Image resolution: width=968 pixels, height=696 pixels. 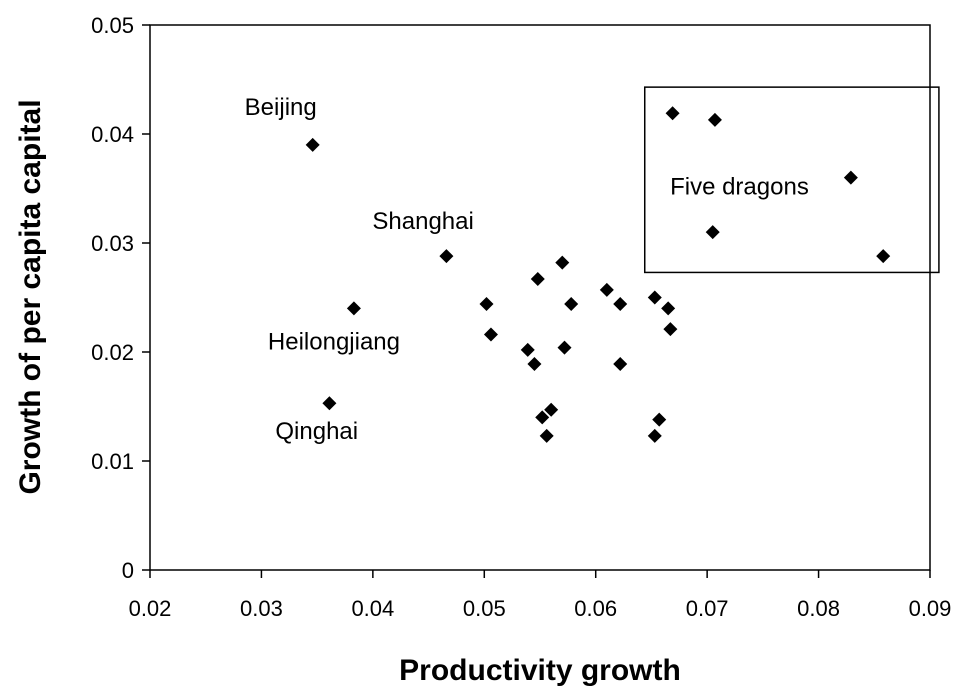 What do you see at coordinates (930, 608) in the screenshot?
I see `x-tick-label: 0.09` at bounding box center [930, 608].